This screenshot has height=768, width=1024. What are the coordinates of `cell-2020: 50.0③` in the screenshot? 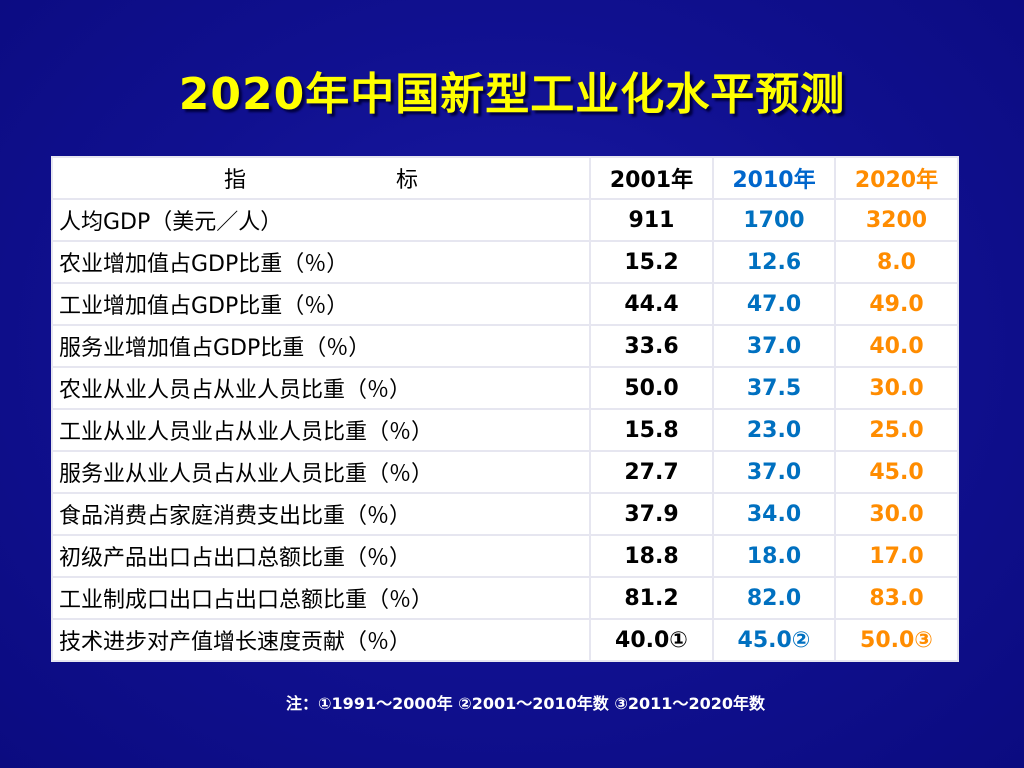 It's located at (896, 640).